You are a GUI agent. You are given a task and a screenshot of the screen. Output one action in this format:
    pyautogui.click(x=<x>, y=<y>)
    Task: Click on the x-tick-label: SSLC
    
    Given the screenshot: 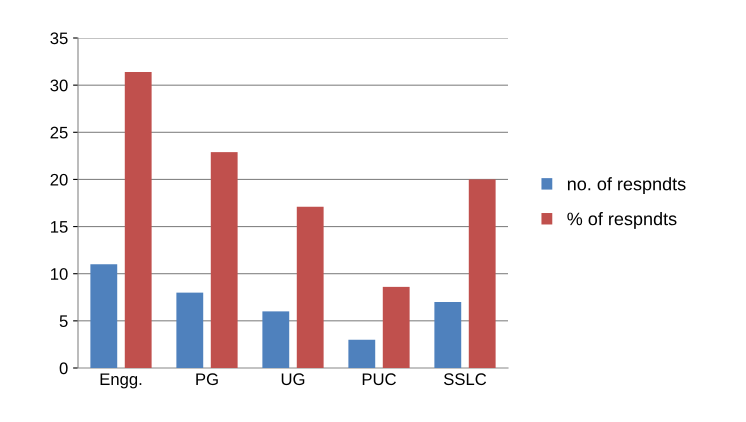 What is the action you would take?
    pyautogui.click(x=465, y=379)
    